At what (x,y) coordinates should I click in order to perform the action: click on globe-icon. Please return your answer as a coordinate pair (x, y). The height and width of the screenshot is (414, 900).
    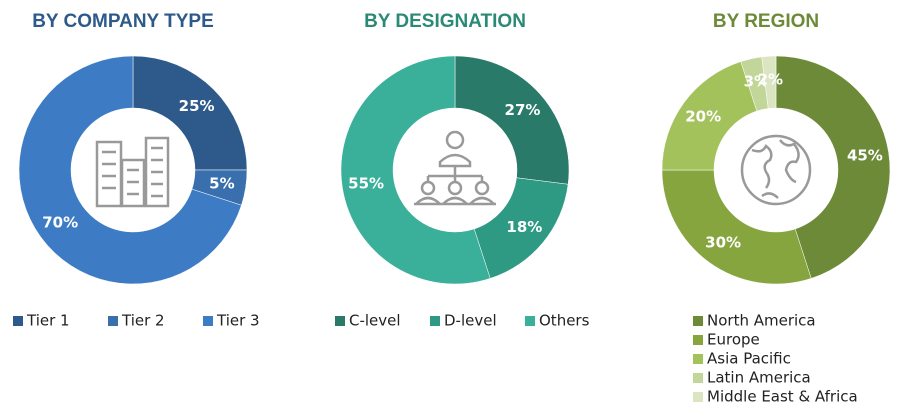
    Looking at the image, I should click on (776, 170).